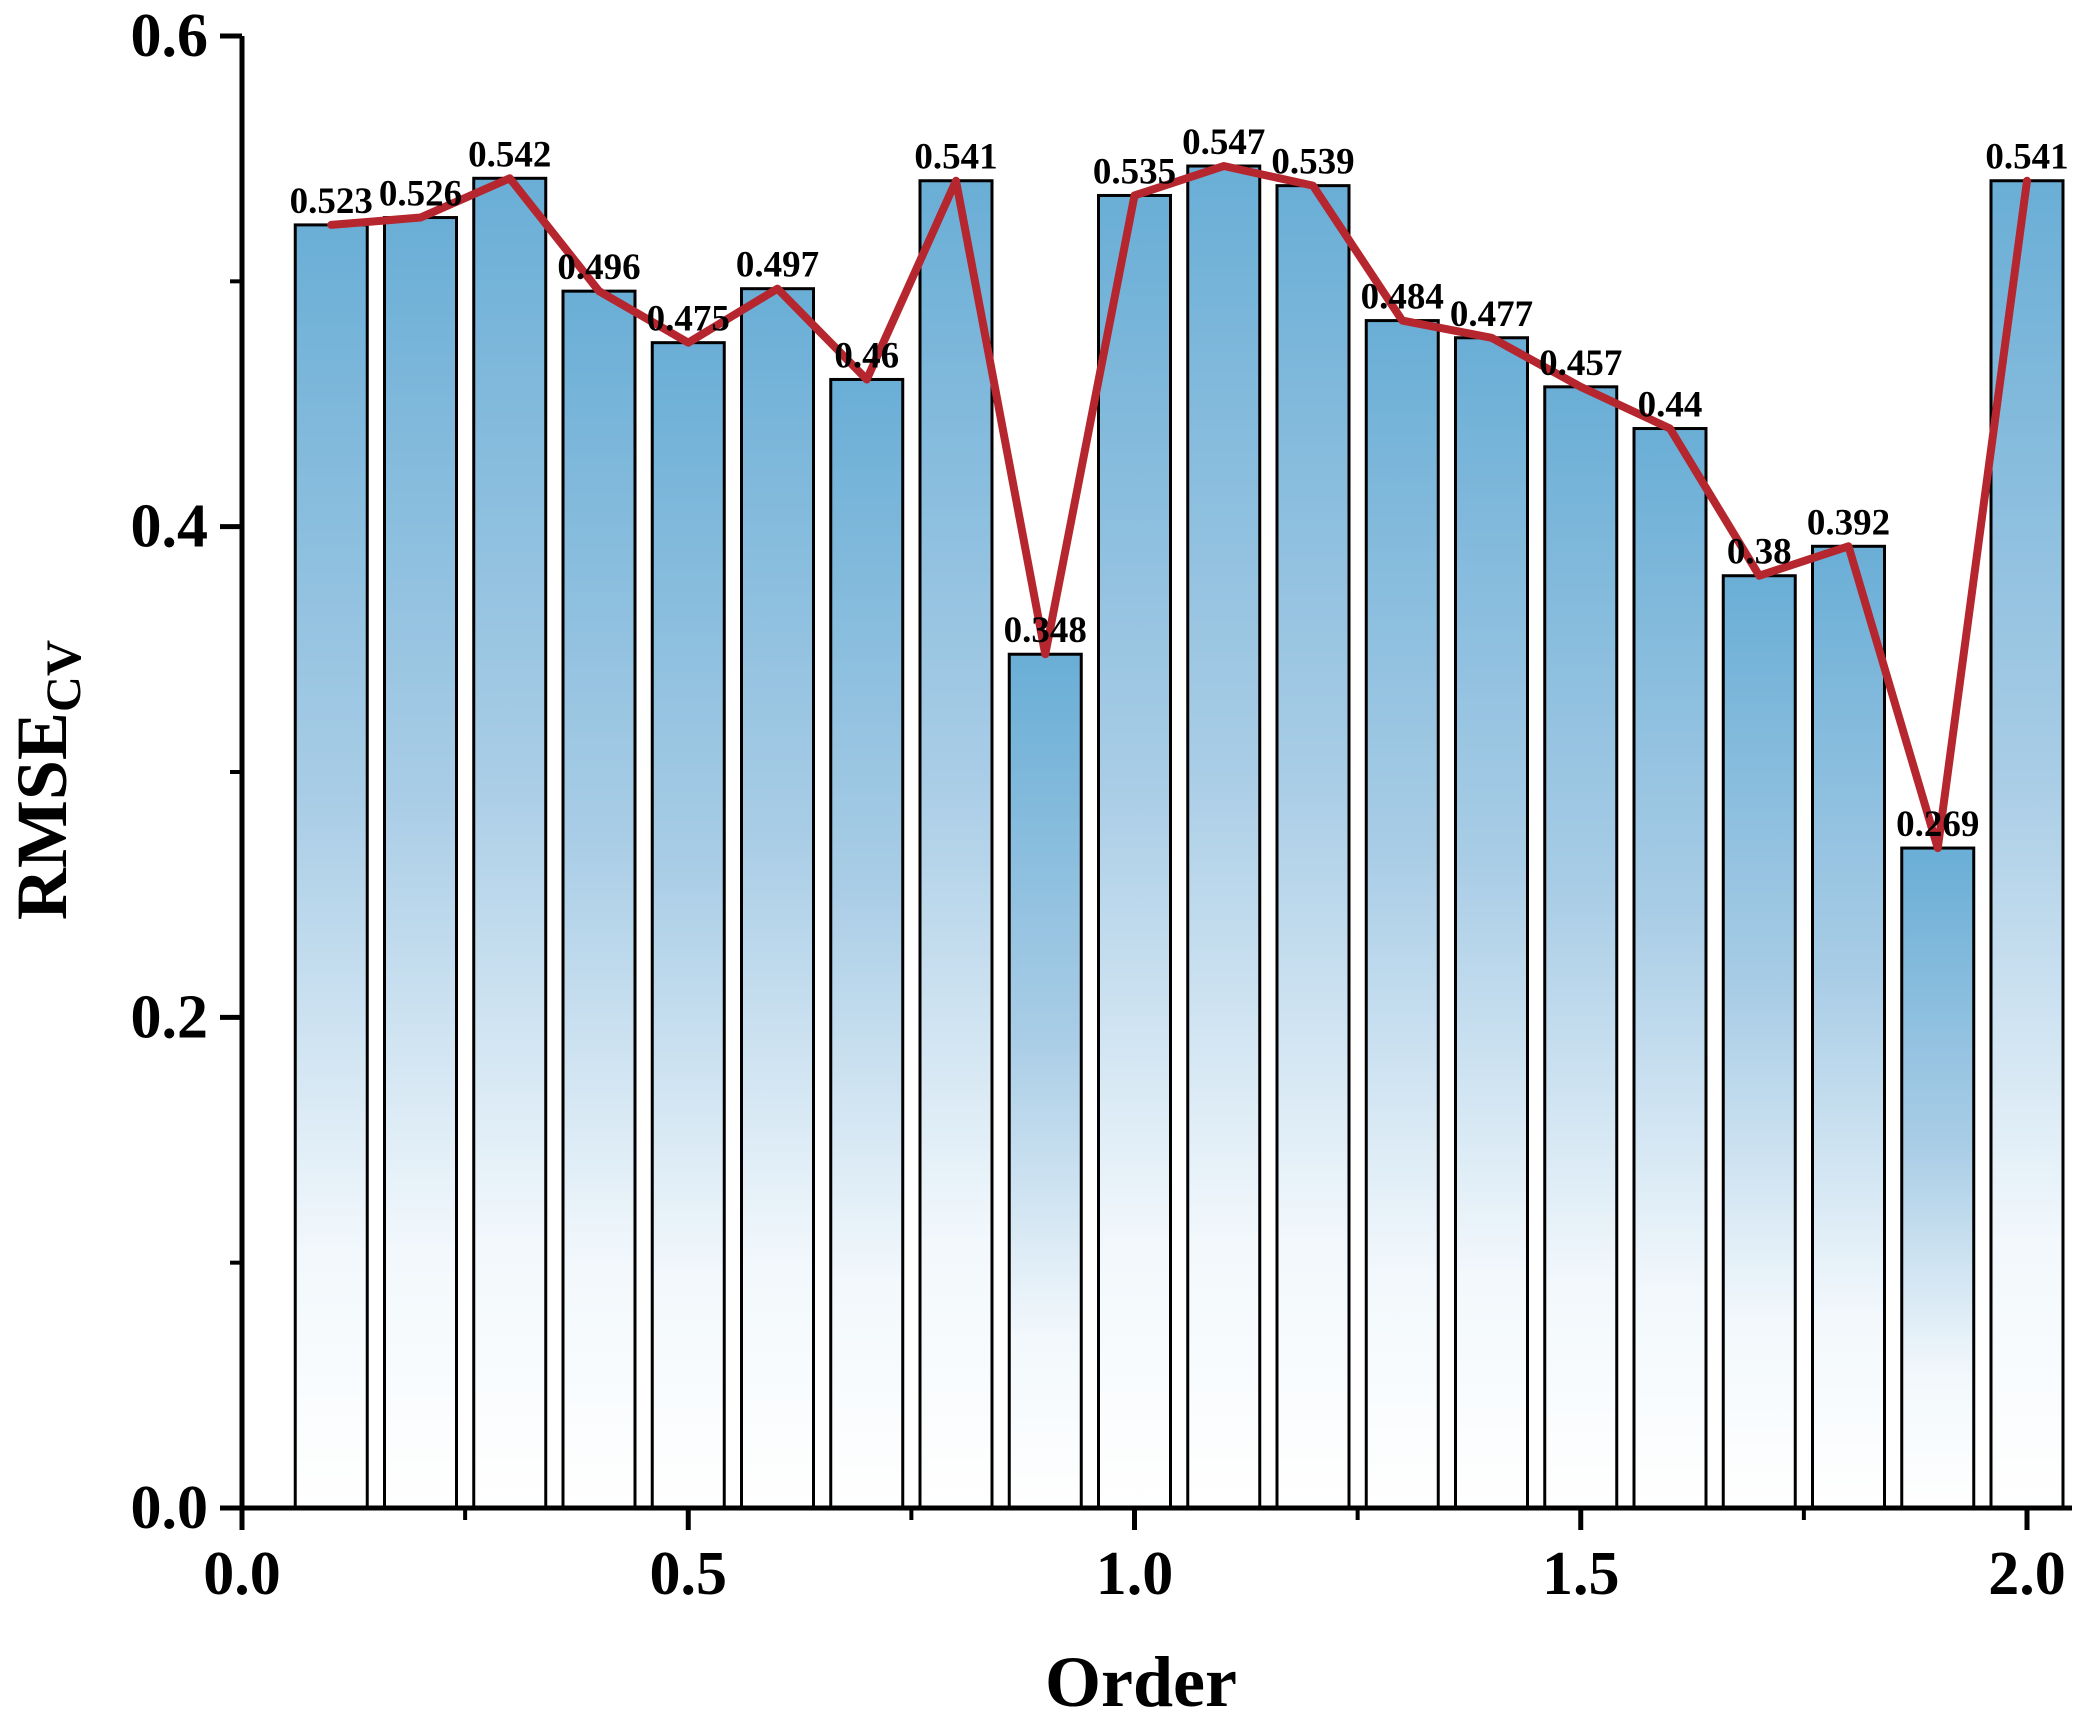 This screenshot has width=2077, height=1718. What do you see at coordinates (420, 194) in the screenshot?
I see `data-label-1: 0.526` at bounding box center [420, 194].